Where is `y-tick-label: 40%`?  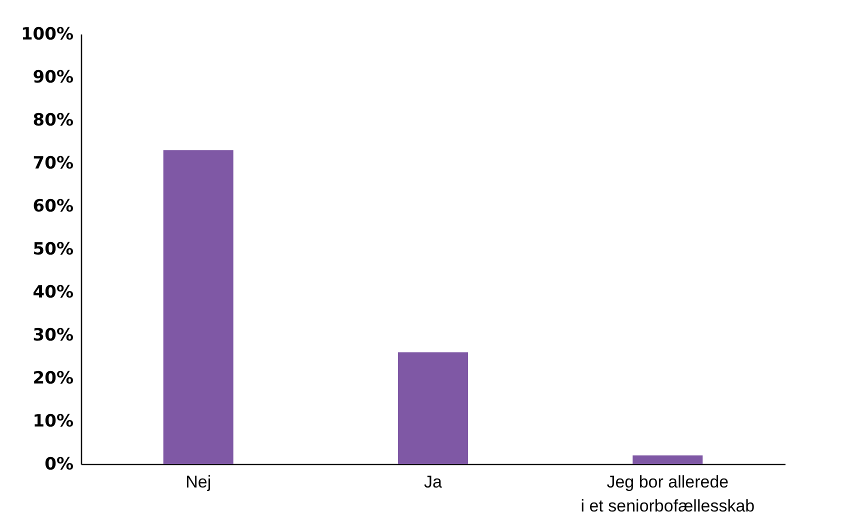
y-tick-label: 40% is located at coordinates (53, 292).